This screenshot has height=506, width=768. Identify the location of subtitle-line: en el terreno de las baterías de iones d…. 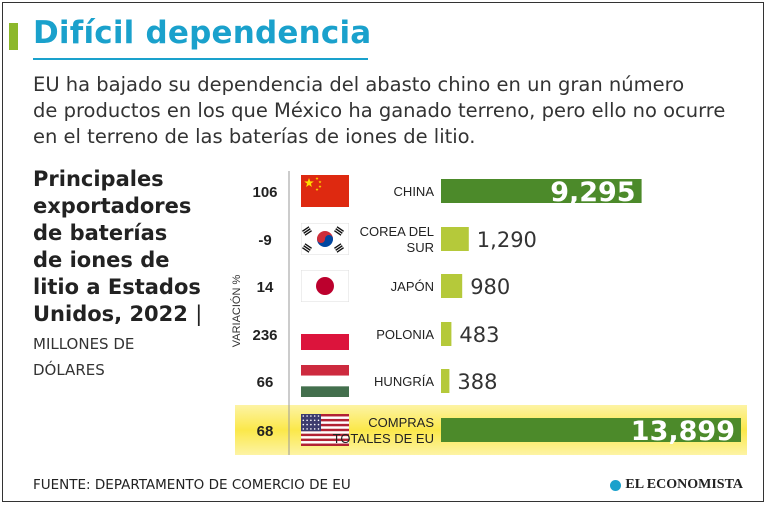
(254, 136).